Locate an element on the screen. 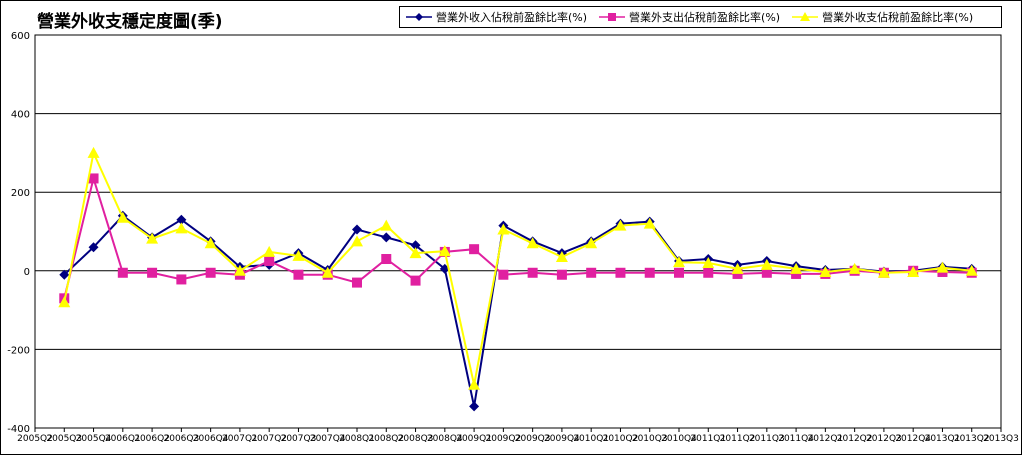  x-tick-label: 2007Q3 is located at coordinates (299, 439).